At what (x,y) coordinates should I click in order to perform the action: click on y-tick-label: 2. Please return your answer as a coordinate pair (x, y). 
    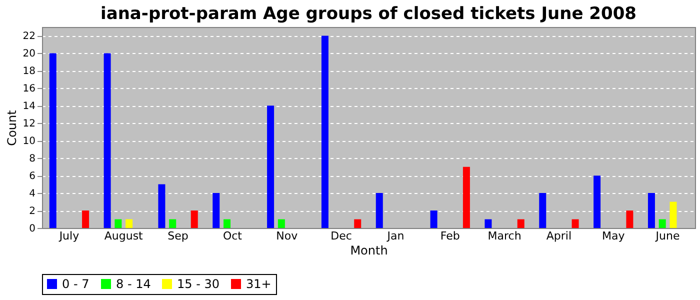
    Looking at the image, I should click on (32, 212).